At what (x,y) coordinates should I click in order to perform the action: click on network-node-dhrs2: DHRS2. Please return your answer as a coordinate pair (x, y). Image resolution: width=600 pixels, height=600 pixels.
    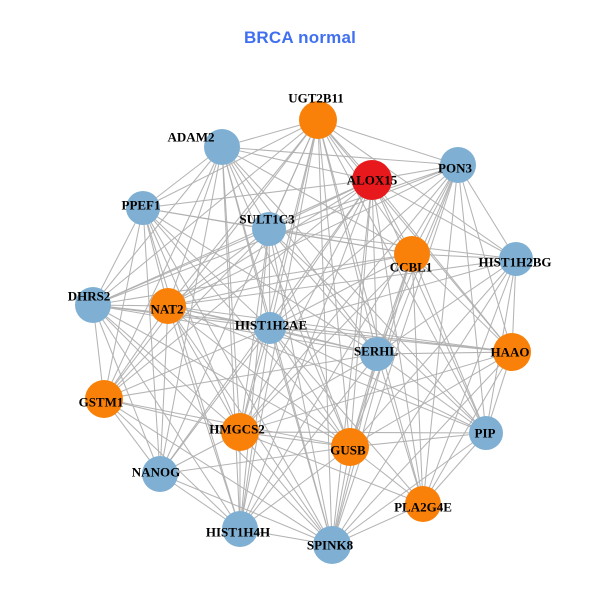
    Looking at the image, I should click on (89, 305).